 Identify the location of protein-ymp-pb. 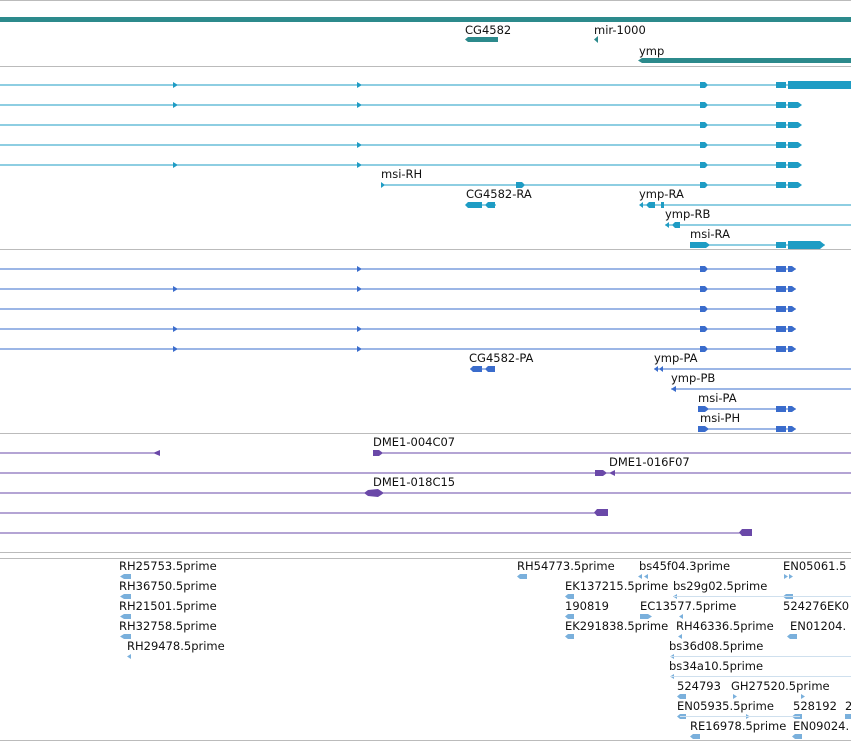
(761, 389).